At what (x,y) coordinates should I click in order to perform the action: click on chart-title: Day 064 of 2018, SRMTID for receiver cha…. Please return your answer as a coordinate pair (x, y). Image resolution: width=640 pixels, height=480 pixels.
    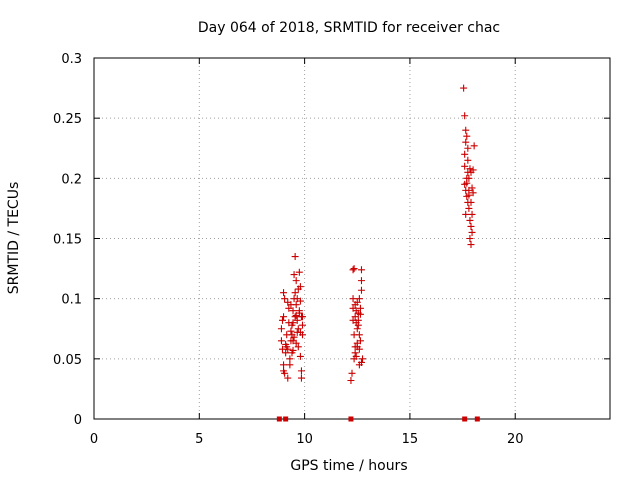
    Looking at the image, I should click on (349, 28).